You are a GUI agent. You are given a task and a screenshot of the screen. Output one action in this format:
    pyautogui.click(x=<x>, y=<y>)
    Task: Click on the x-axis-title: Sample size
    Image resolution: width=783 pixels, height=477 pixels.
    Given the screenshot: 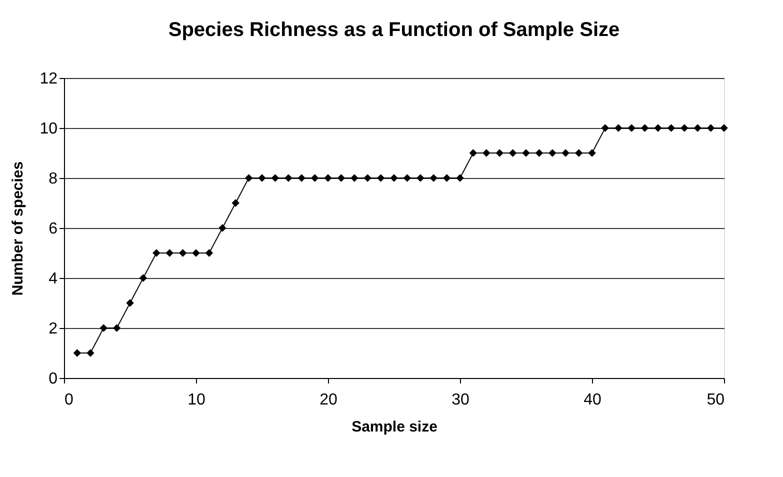 What is the action you would take?
    pyautogui.click(x=395, y=427)
    